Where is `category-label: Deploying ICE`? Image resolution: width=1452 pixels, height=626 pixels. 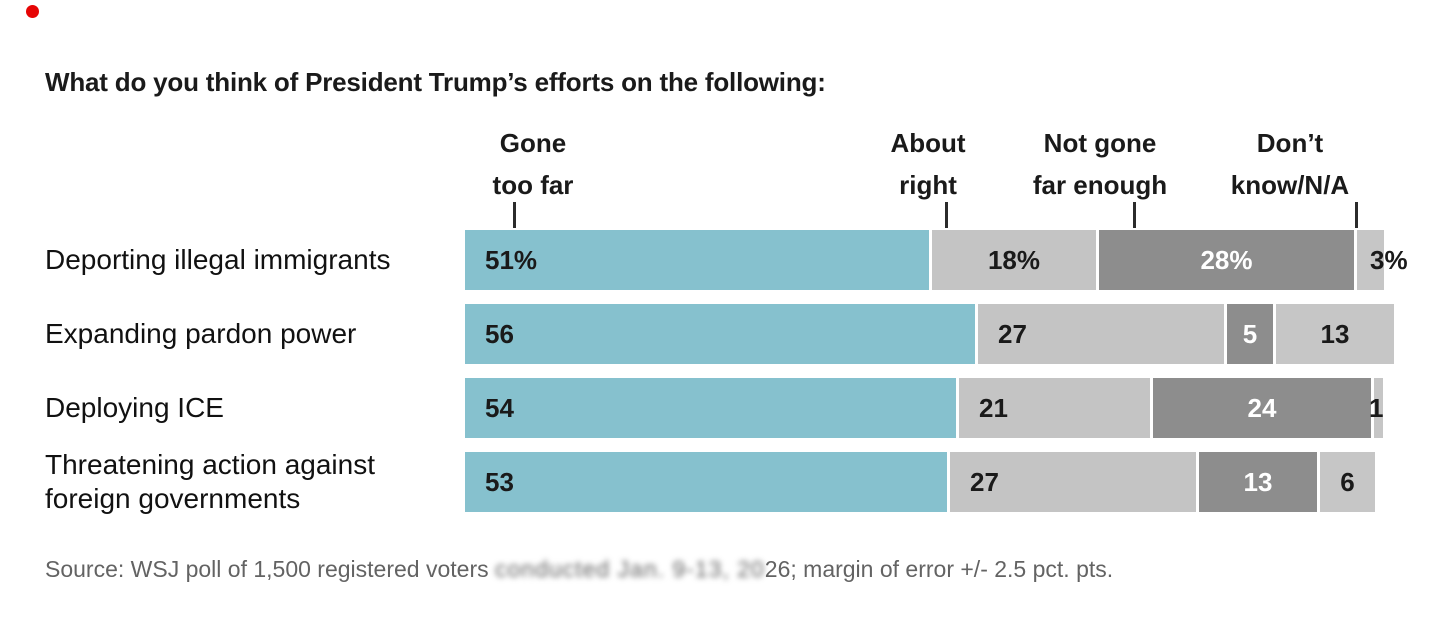 category-label: Deploying ICE is located at coordinates (134, 407).